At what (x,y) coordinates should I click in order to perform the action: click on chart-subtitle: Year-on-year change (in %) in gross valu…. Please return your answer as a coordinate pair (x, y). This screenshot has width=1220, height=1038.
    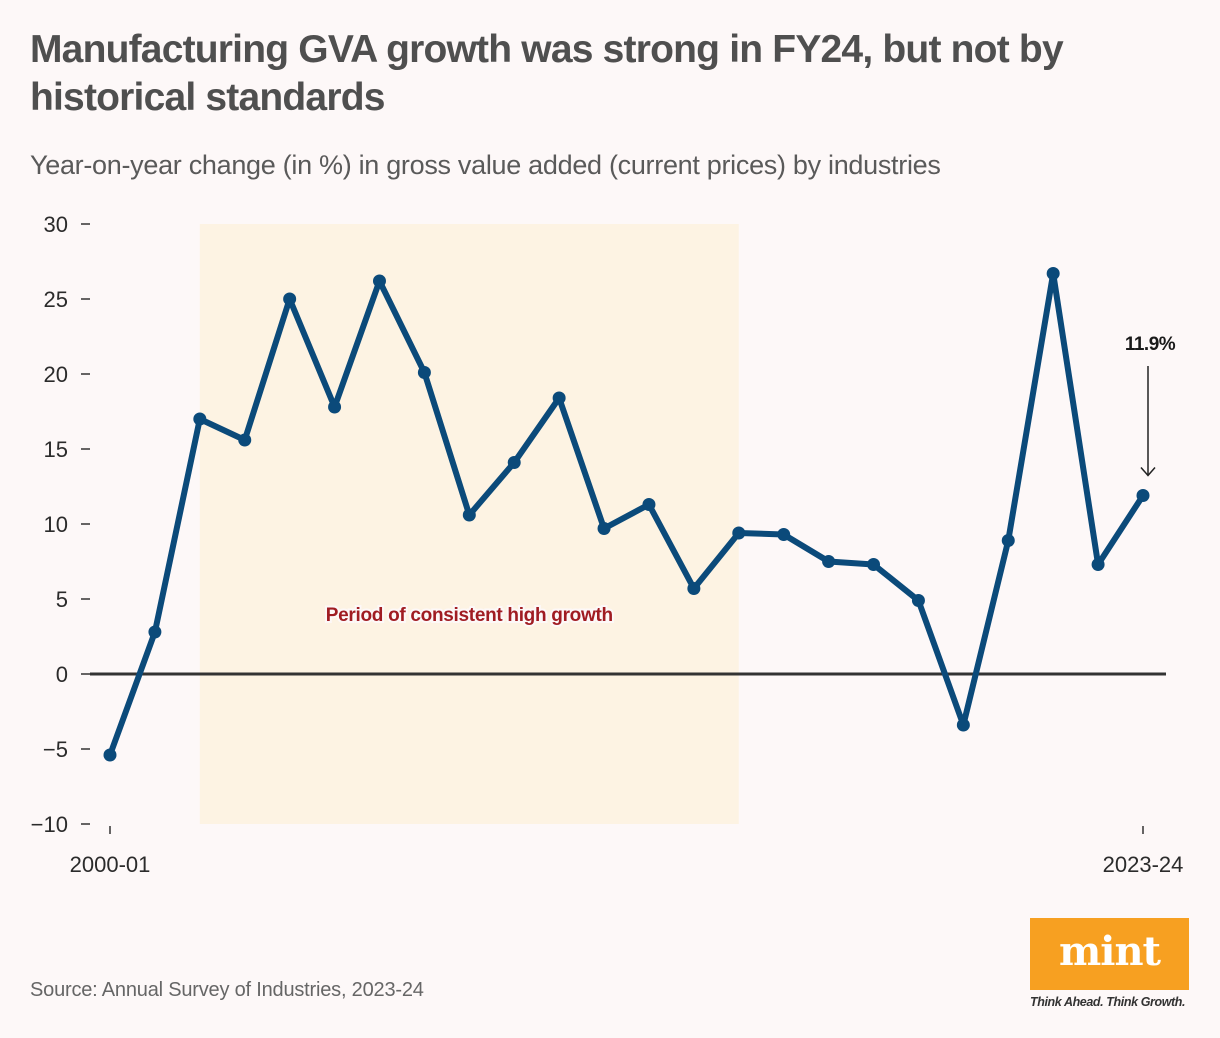
    Looking at the image, I should click on (485, 165).